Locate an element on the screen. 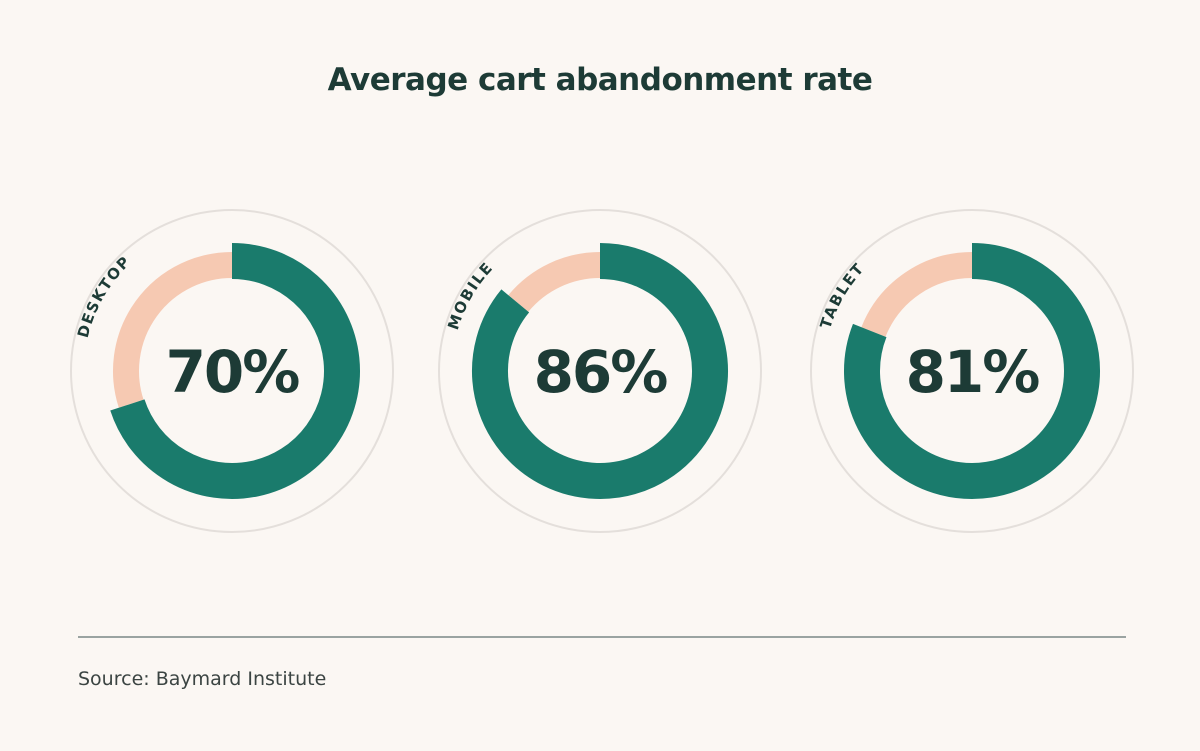  chart-title: Average cart abandonment rate is located at coordinates (600, 80).